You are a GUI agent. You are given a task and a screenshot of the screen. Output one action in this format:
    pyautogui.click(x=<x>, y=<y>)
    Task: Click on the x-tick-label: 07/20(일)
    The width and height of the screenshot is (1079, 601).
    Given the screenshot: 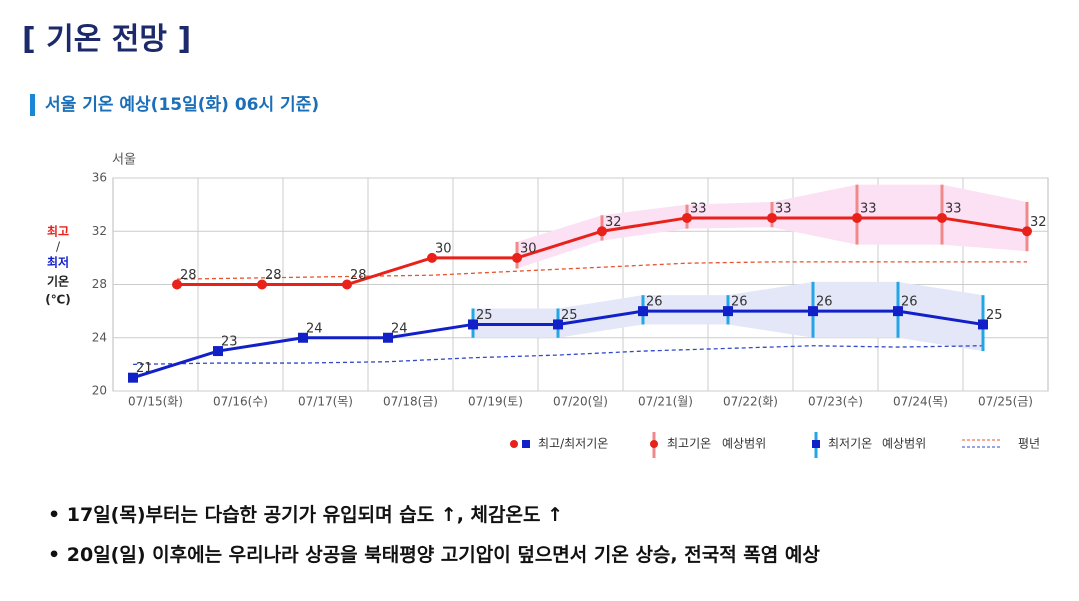 What is the action you would take?
    pyautogui.click(x=580, y=402)
    